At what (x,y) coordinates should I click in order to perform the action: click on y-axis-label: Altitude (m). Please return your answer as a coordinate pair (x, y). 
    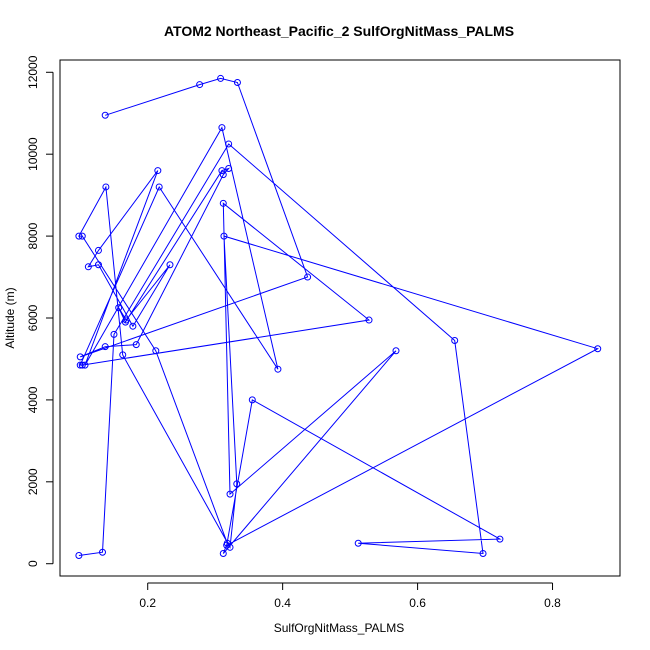
    Looking at the image, I should click on (10, 317).